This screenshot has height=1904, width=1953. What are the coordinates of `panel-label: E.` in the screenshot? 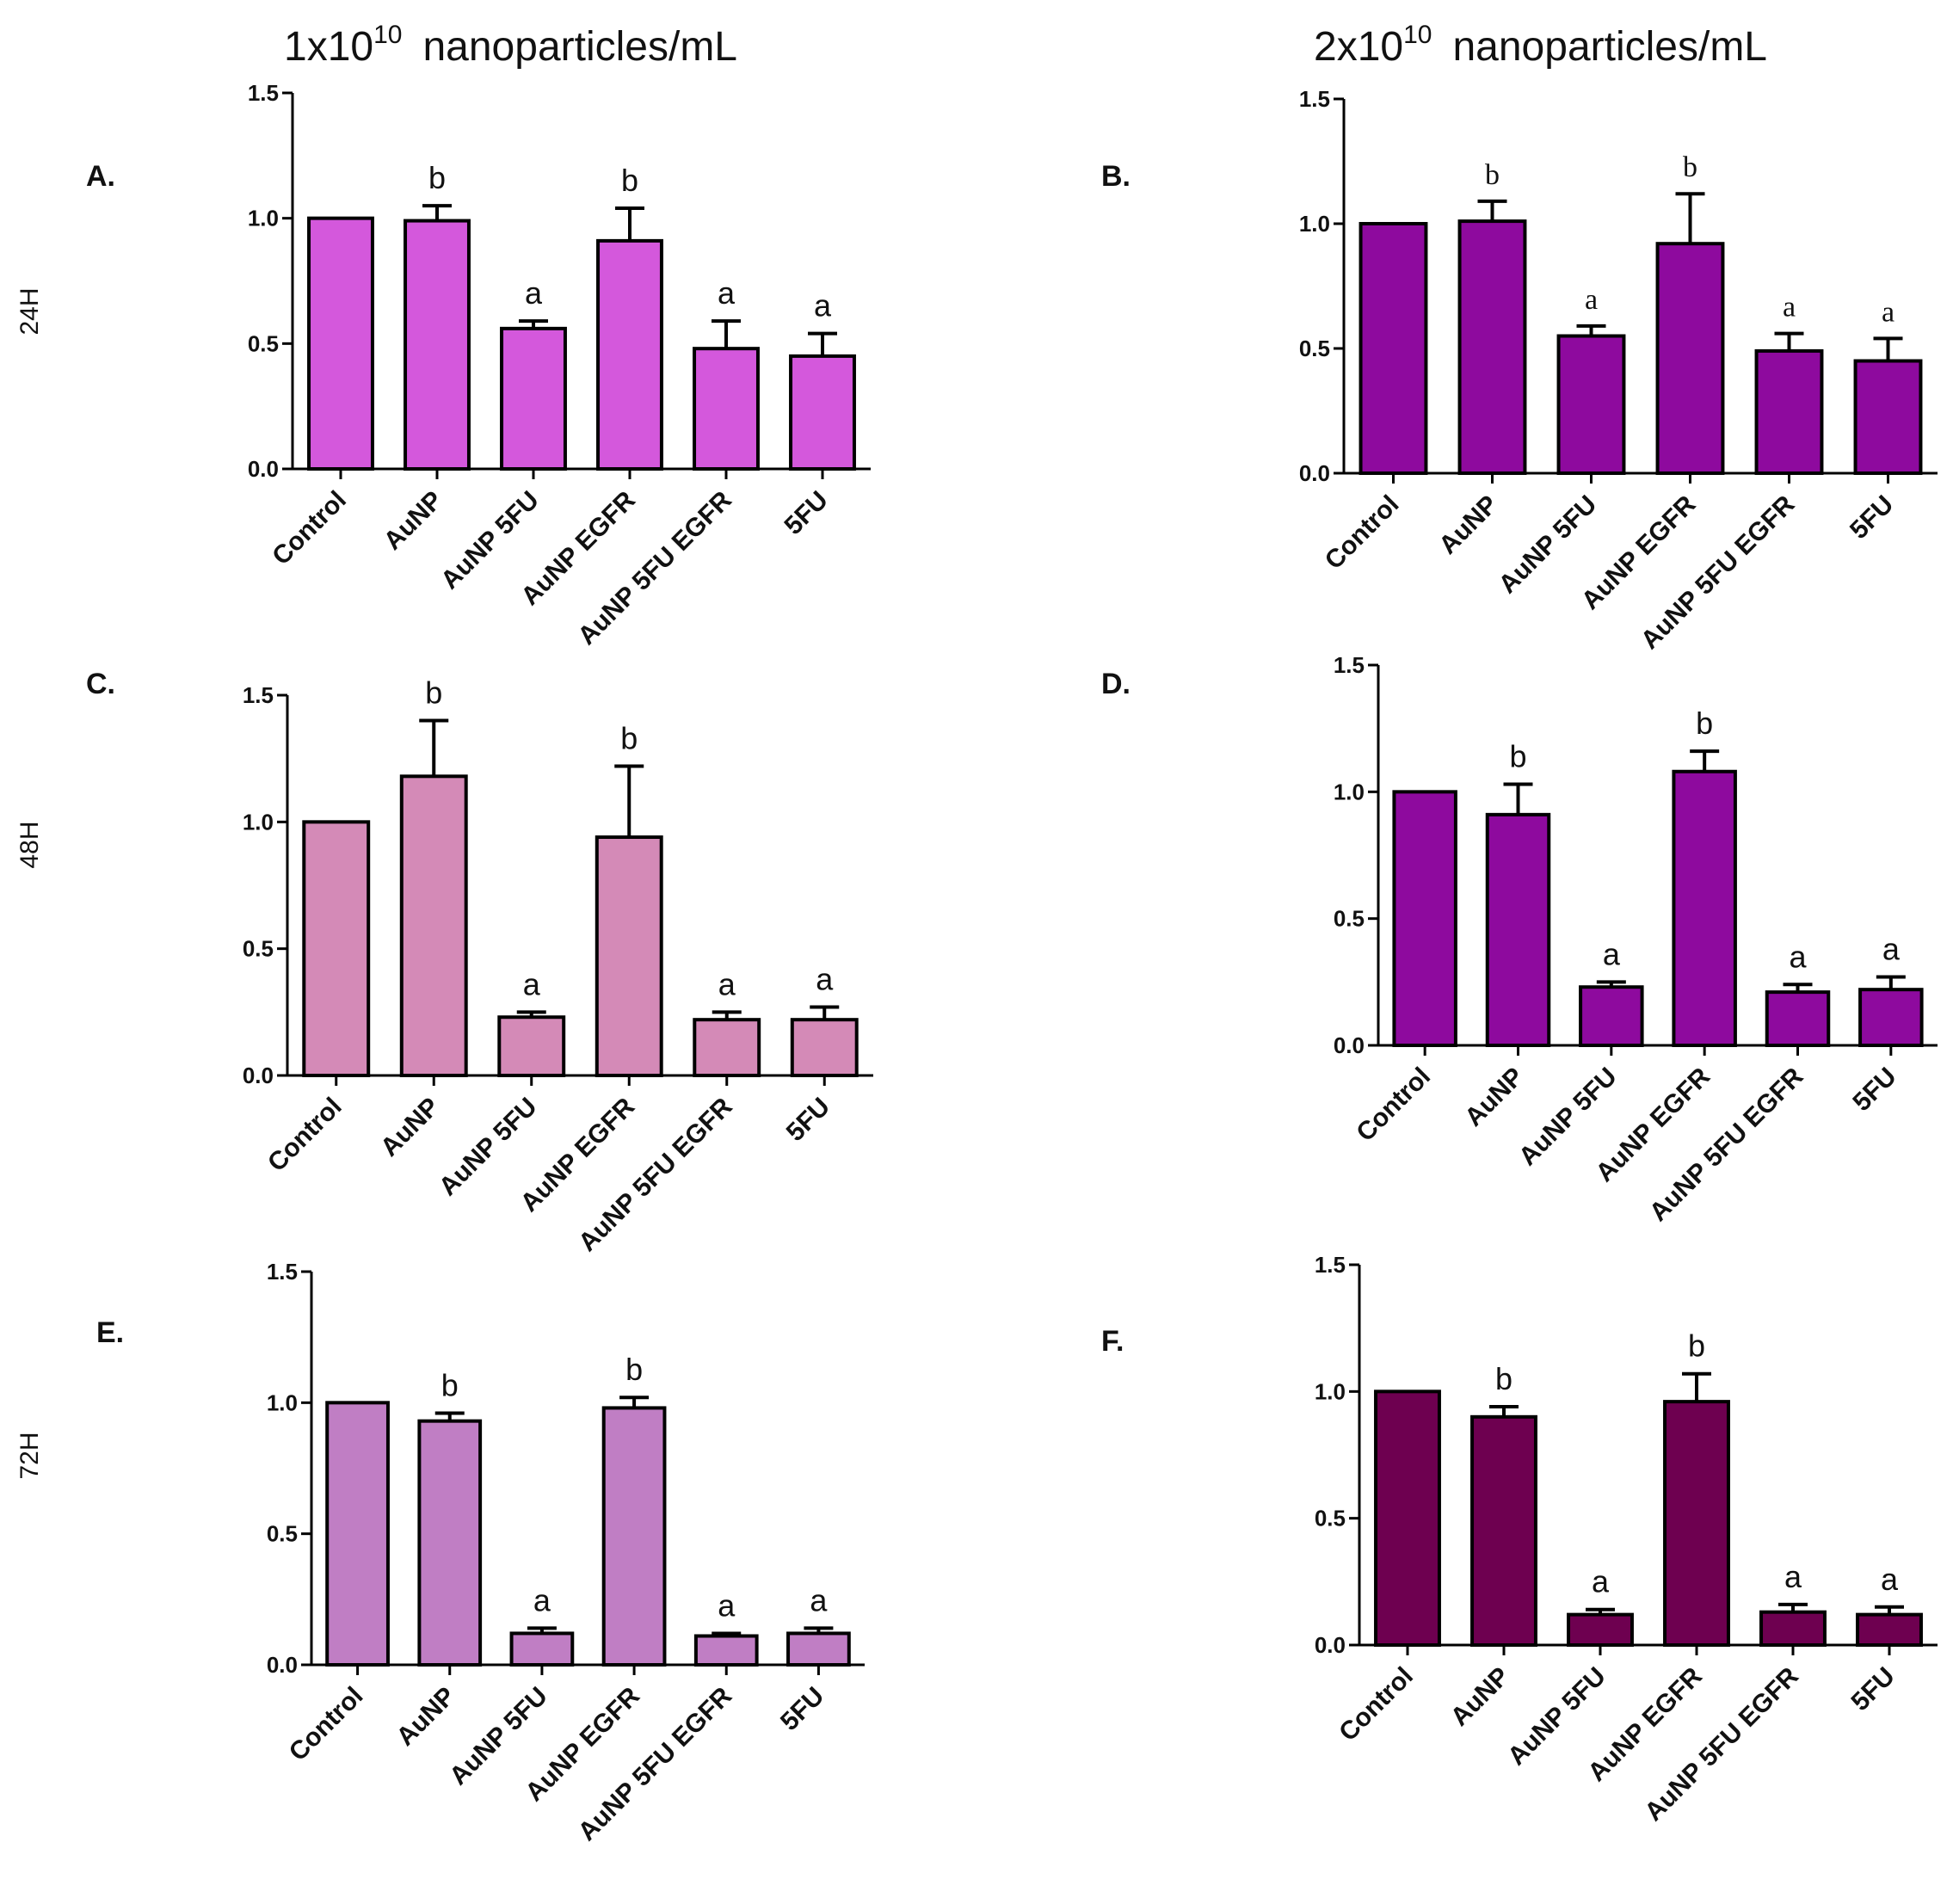 It's located at (110, 1333).